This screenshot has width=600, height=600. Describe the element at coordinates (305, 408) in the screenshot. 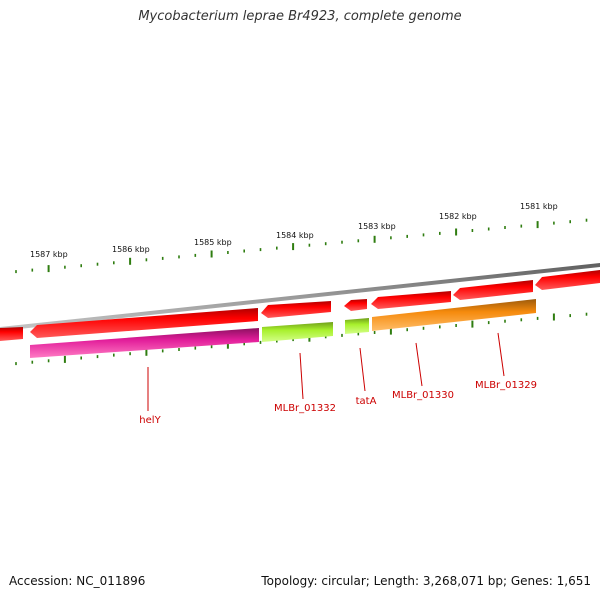

I see `gene-label-MLBr_01332: MLBr_01332` at that location.